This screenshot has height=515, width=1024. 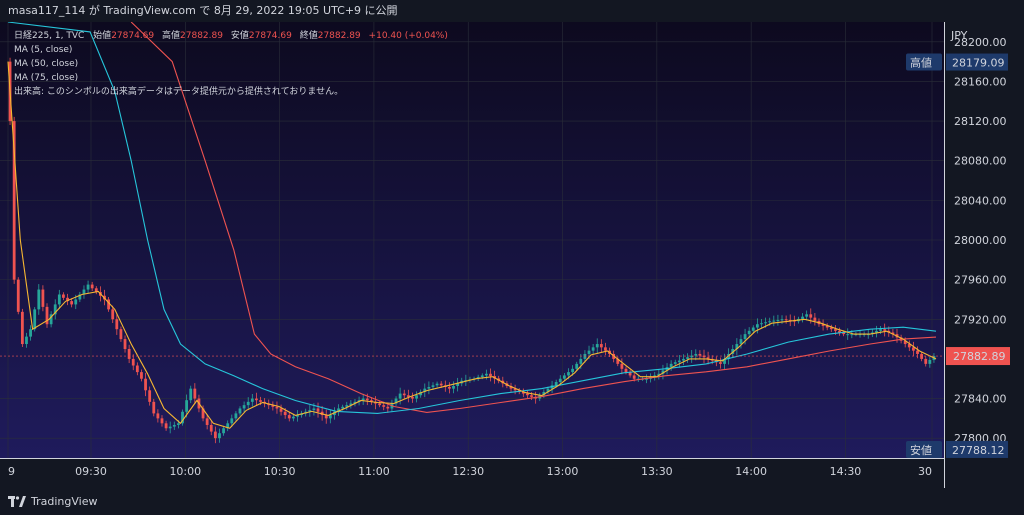 I want to click on legend-low-label: 安値, so click(x=240, y=35).